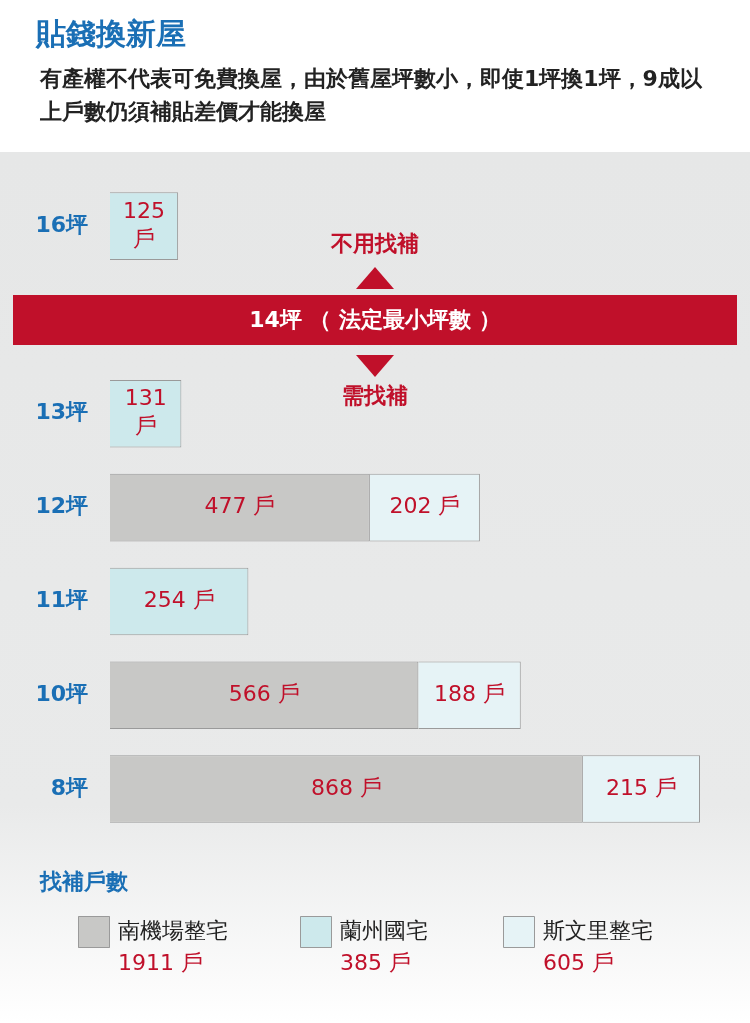 This screenshot has height=1023, width=750. I want to click on data-label: 188 戶, so click(470, 693).